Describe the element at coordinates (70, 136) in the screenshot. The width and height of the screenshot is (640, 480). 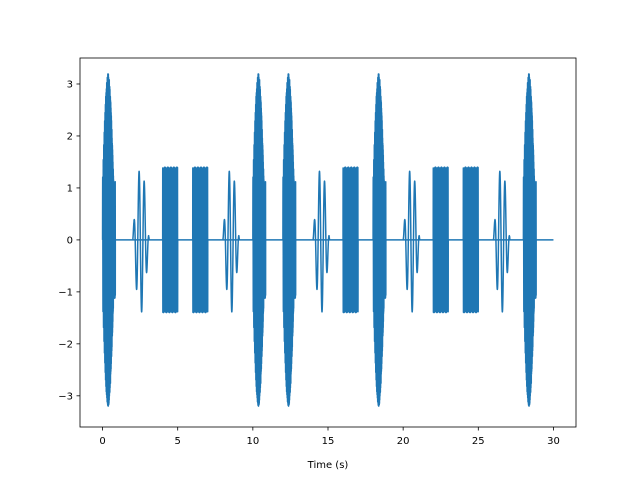
I see `y-tick-label: 2` at that location.